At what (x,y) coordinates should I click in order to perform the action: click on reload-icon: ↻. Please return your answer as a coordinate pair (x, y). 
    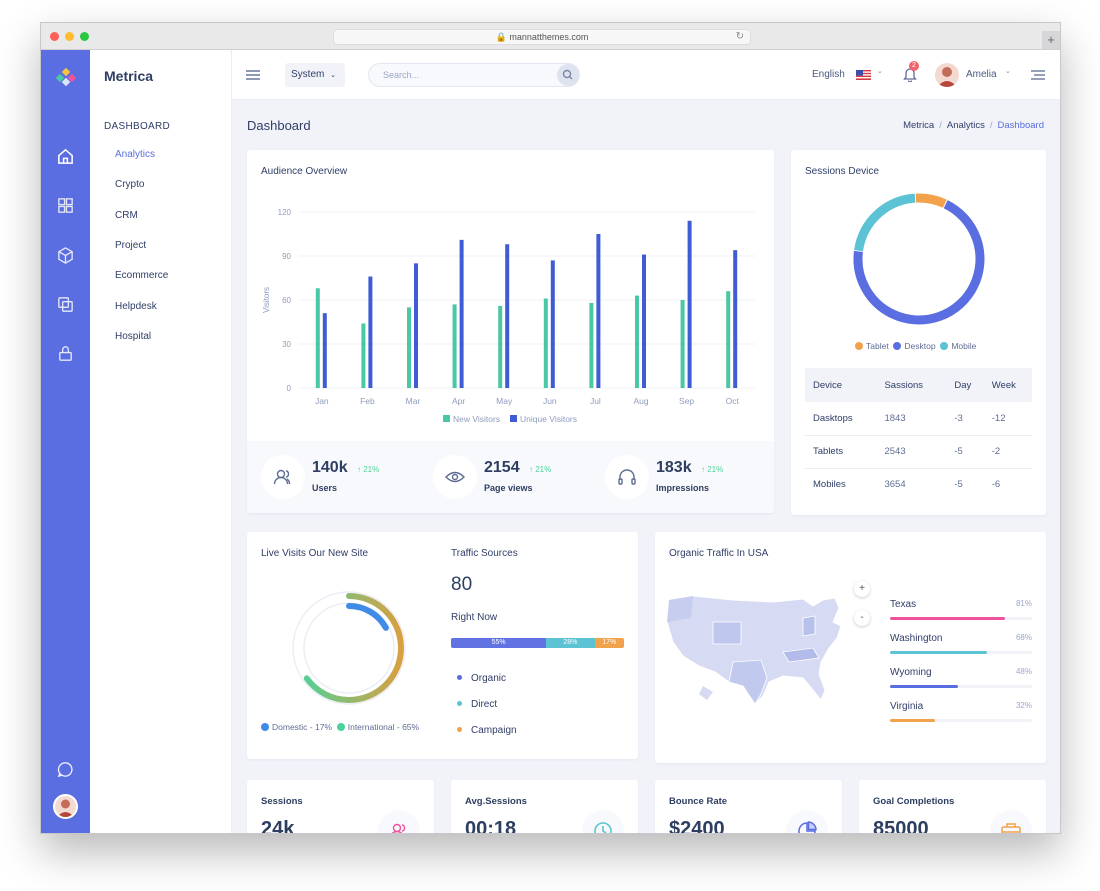
    Looking at the image, I should click on (739, 36).